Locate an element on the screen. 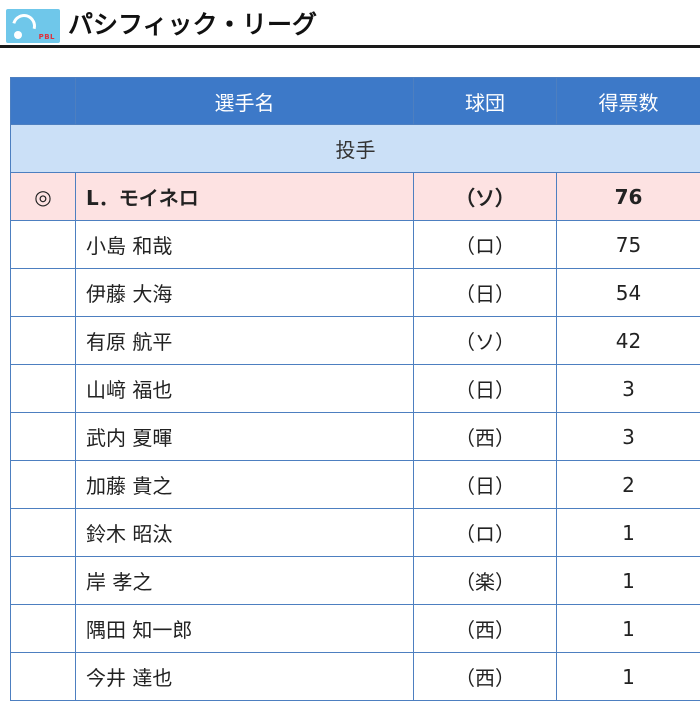 The image size is (700, 701). table-row: 鈴木 昭汰 （ロ） 1 is located at coordinates (355, 532).